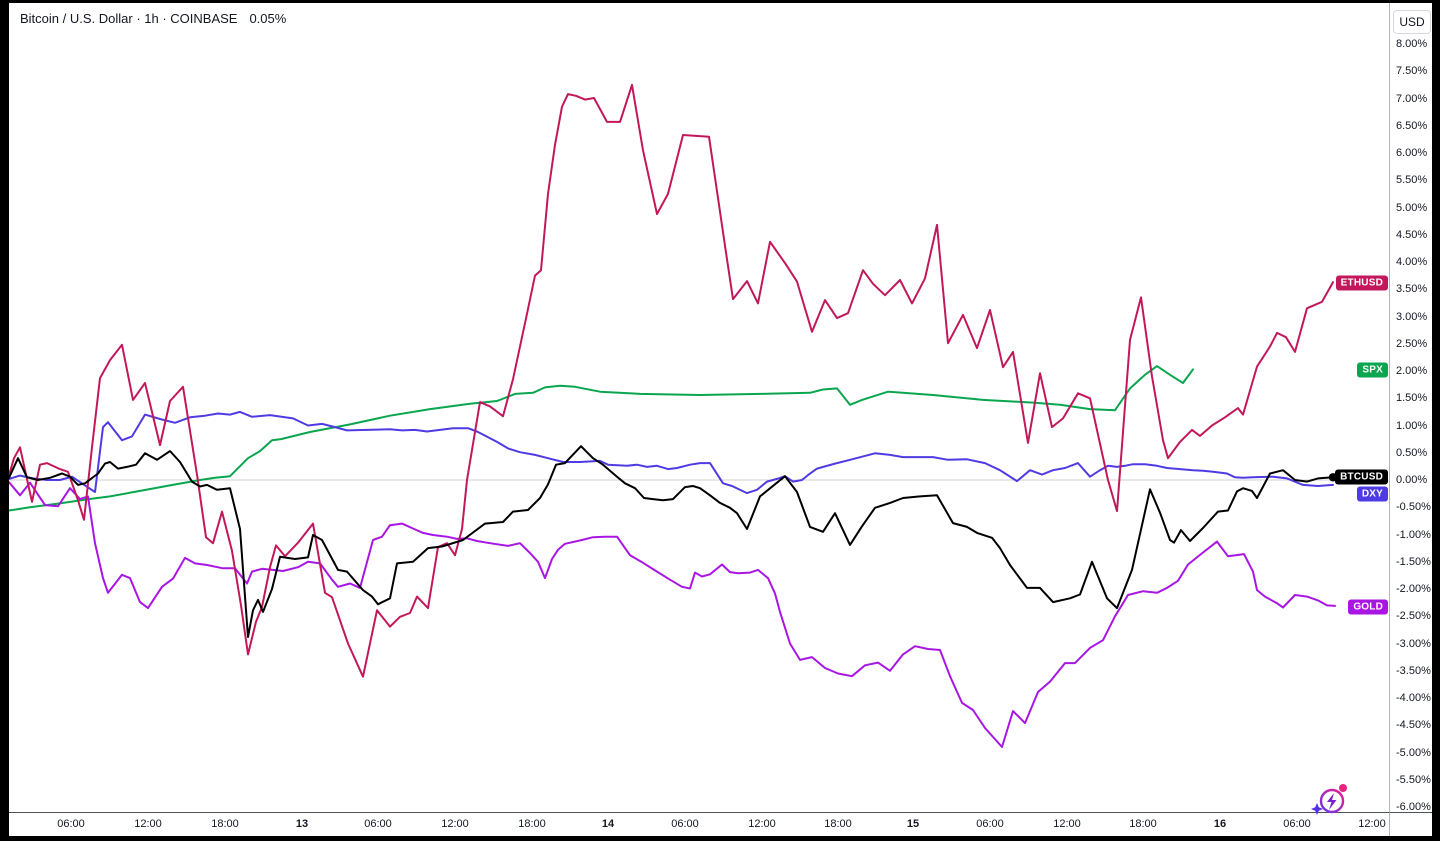  I want to click on time-tick-day: 16, so click(1220, 824).